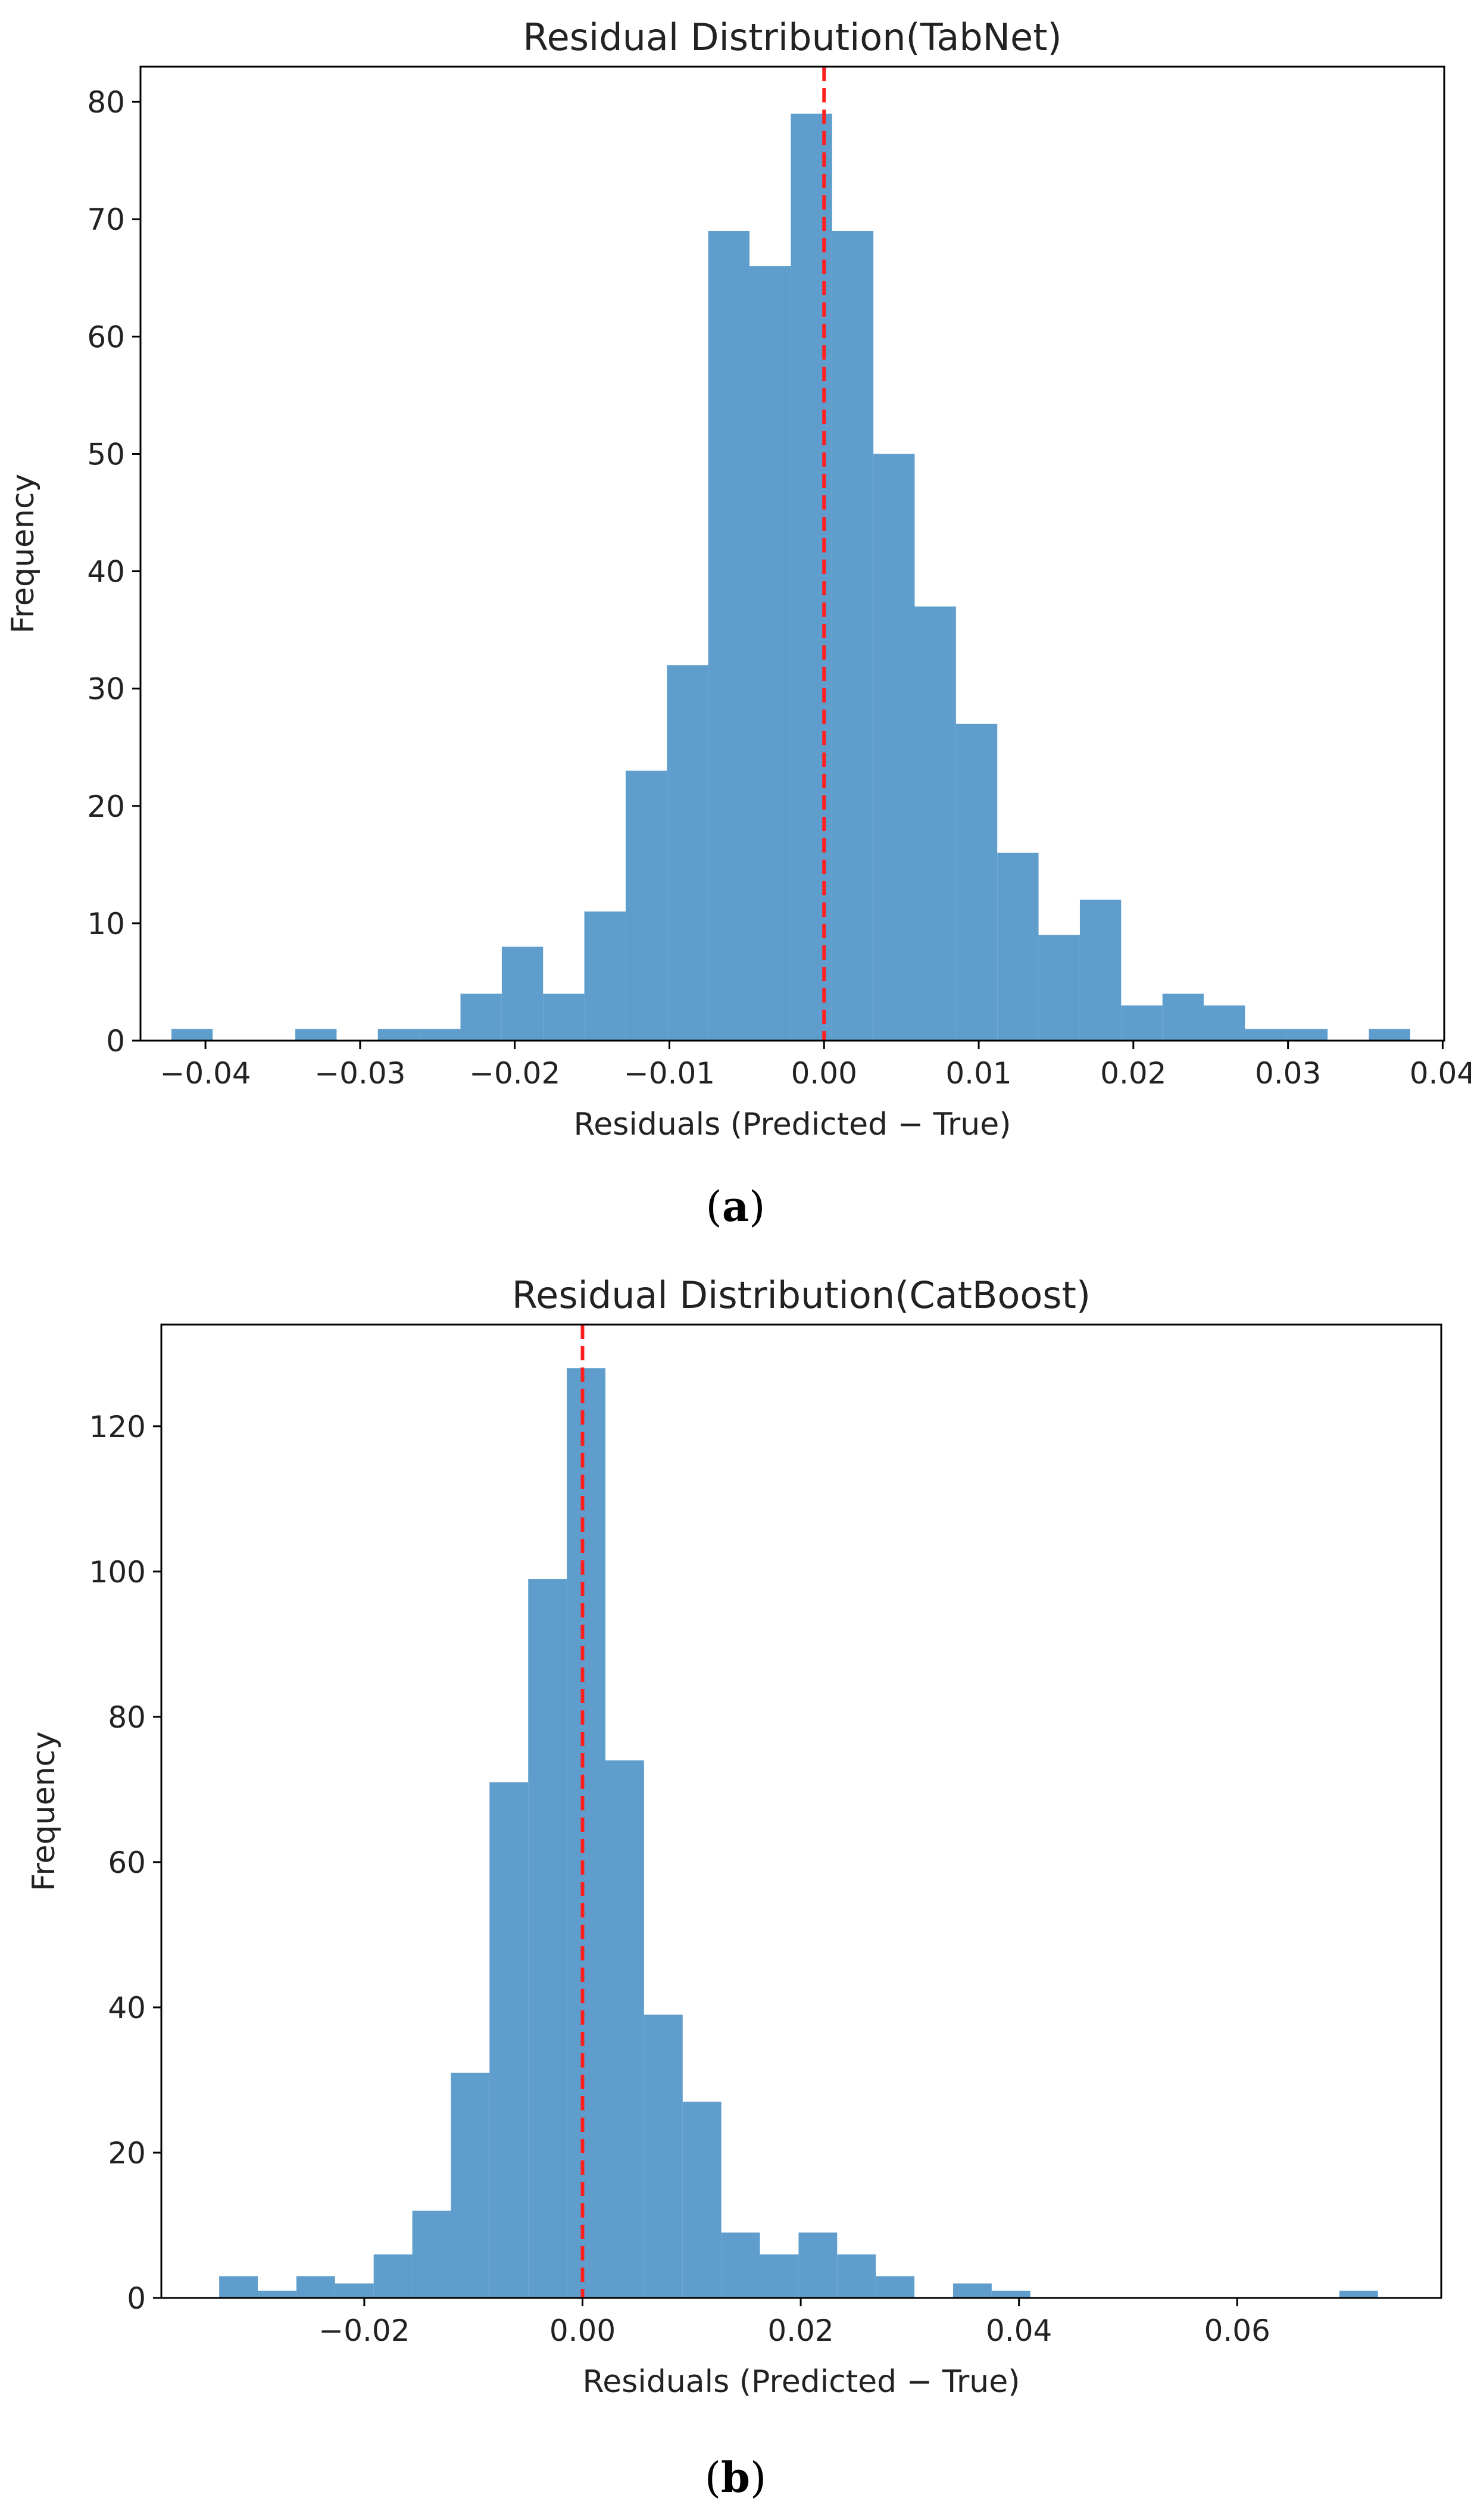 This screenshot has width=1471, height=2520. I want to click on caption-b: (b), so click(735, 2478).